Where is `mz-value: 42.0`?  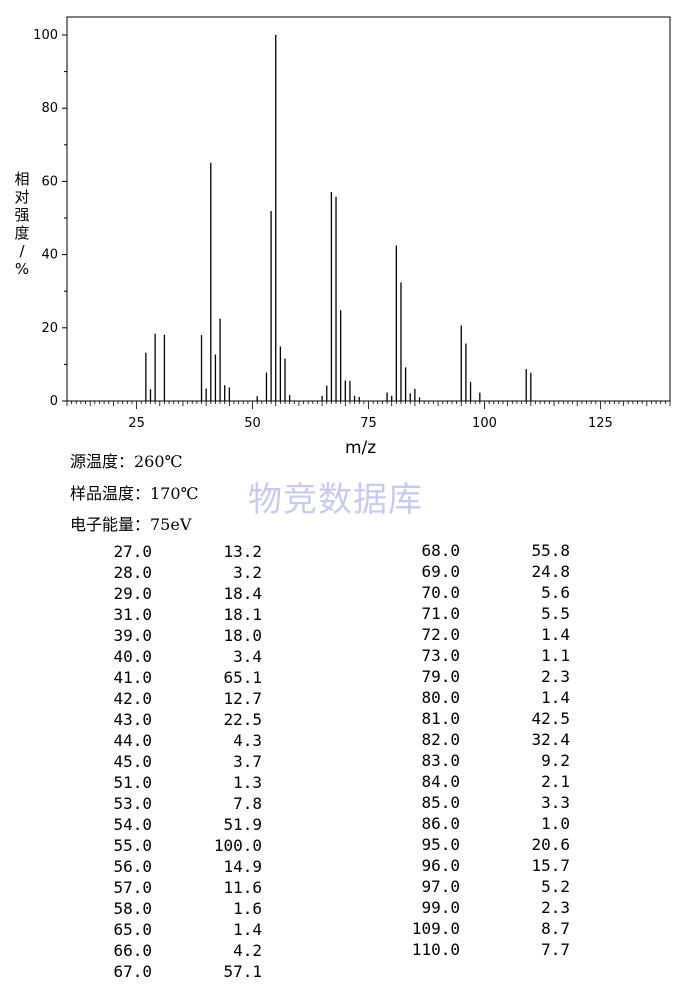 mz-value: 42.0 is located at coordinates (132, 698).